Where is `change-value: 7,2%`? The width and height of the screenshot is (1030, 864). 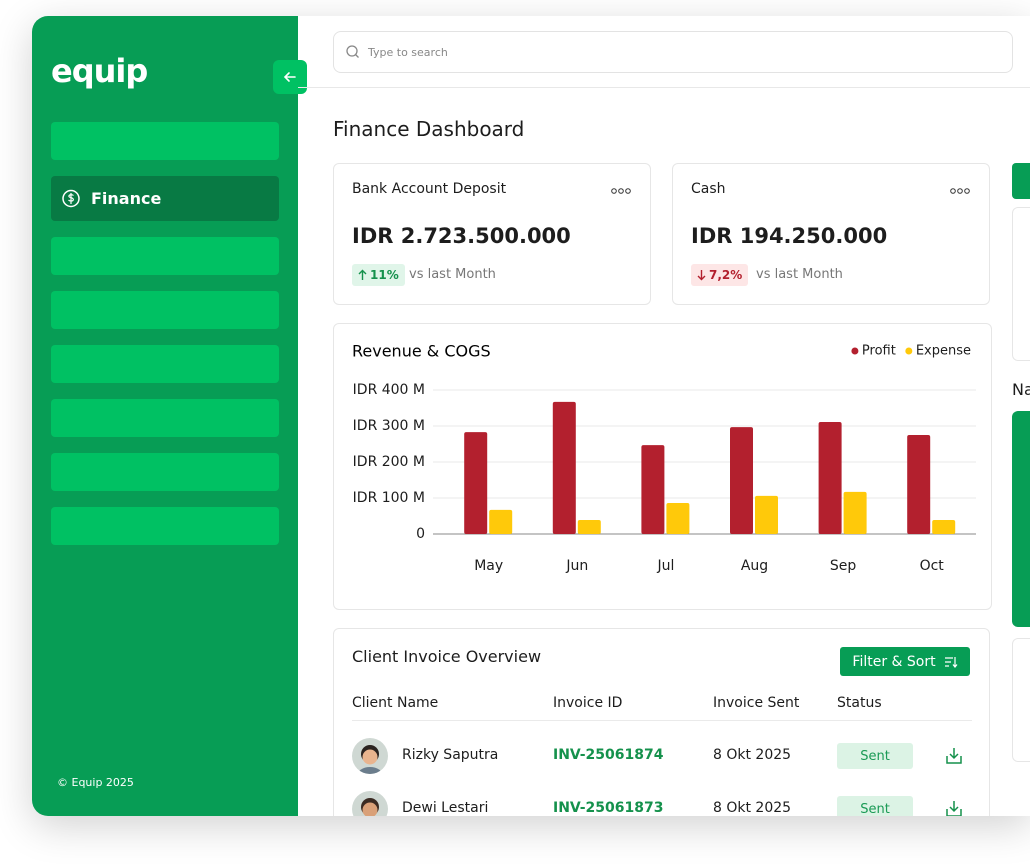
change-value: 7,2% is located at coordinates (726, 275).